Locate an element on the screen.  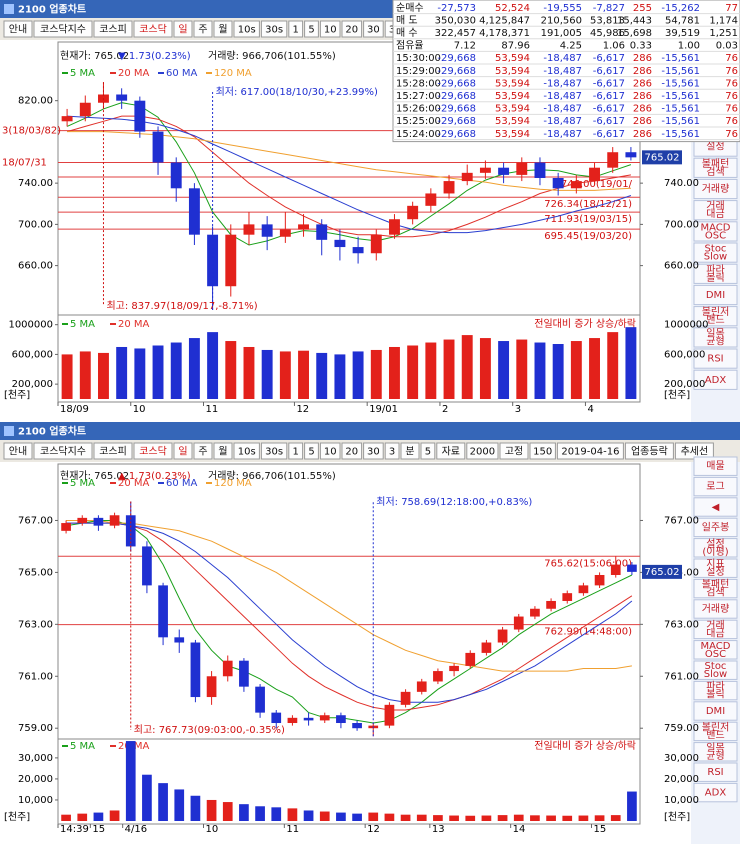
toolbar-label: 업종등락 is located at coordinates (649, 451).